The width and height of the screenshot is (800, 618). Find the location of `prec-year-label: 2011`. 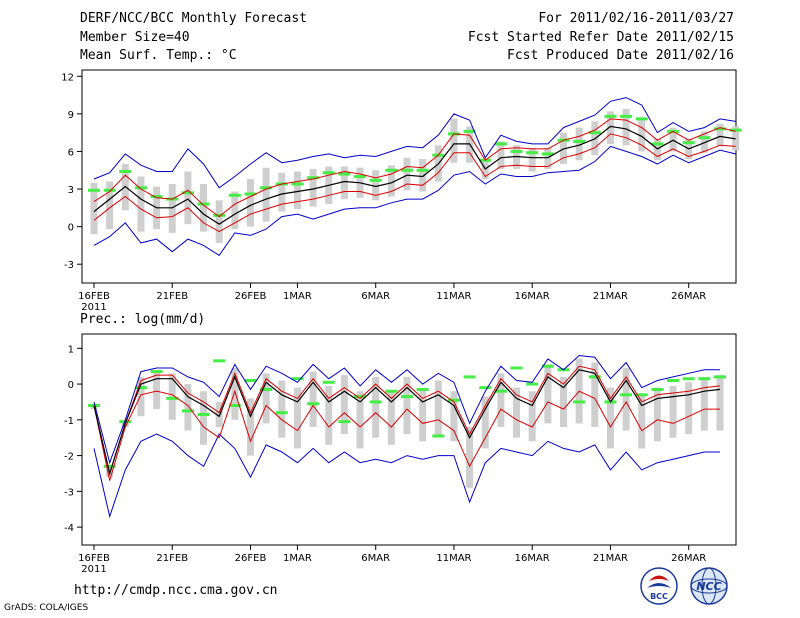

prec-year-label: 2011 is located at coordinates (93, 569).